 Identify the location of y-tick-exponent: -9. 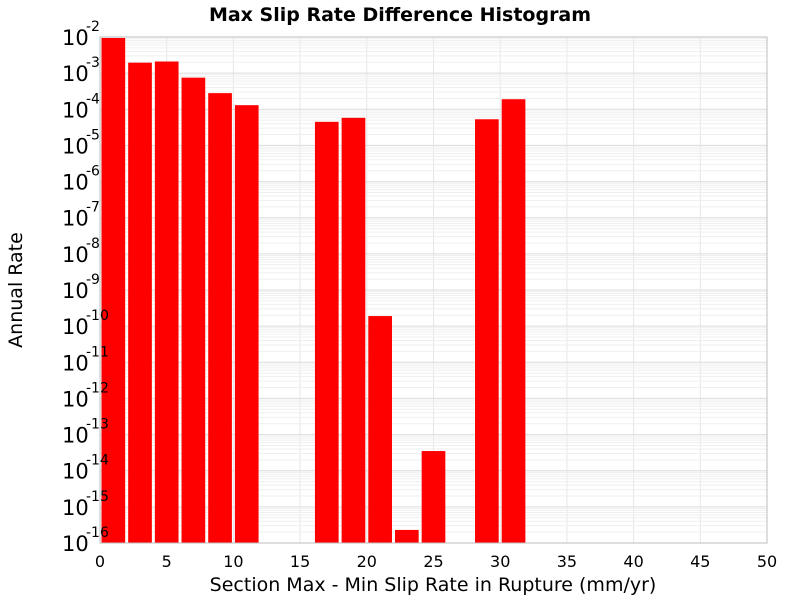
(93, 280).